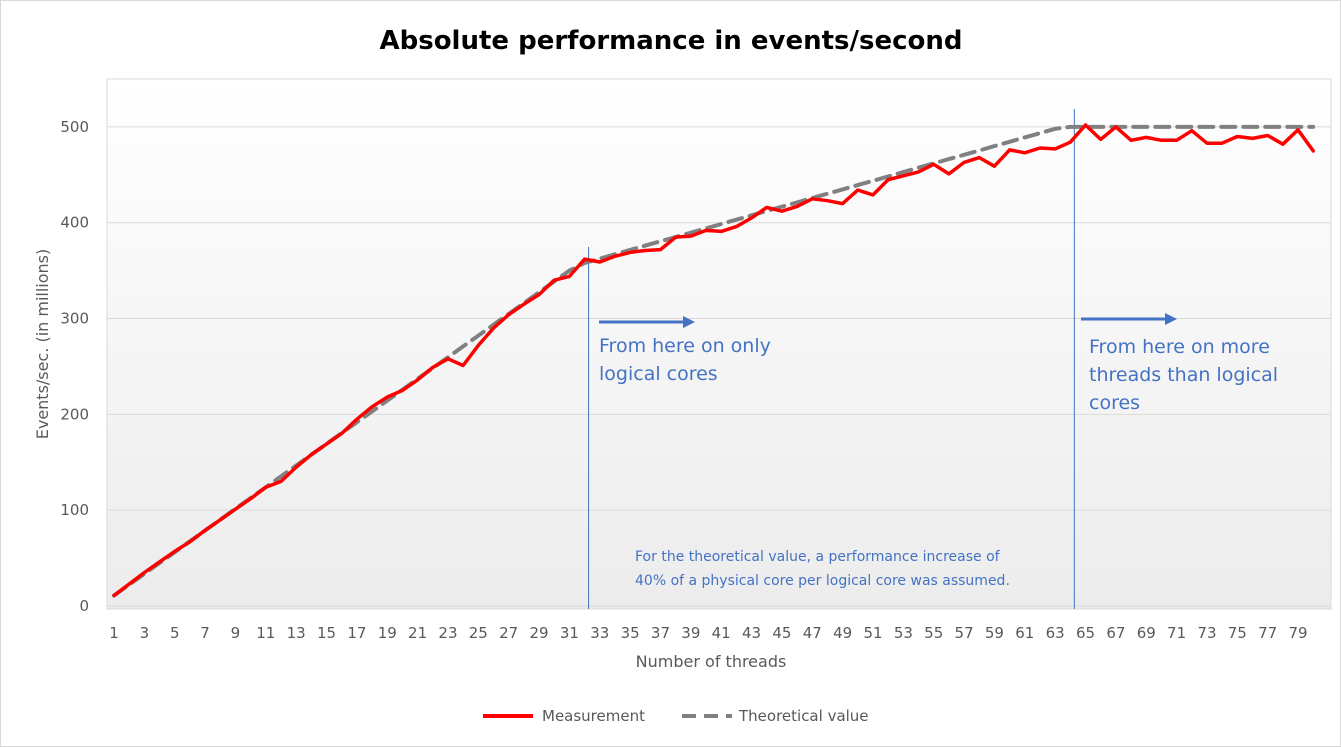 Image resolution: width=1341 pixels, height=748 pixels. I want to click on legend: Measurement Theoretical value, so click(676, 716).